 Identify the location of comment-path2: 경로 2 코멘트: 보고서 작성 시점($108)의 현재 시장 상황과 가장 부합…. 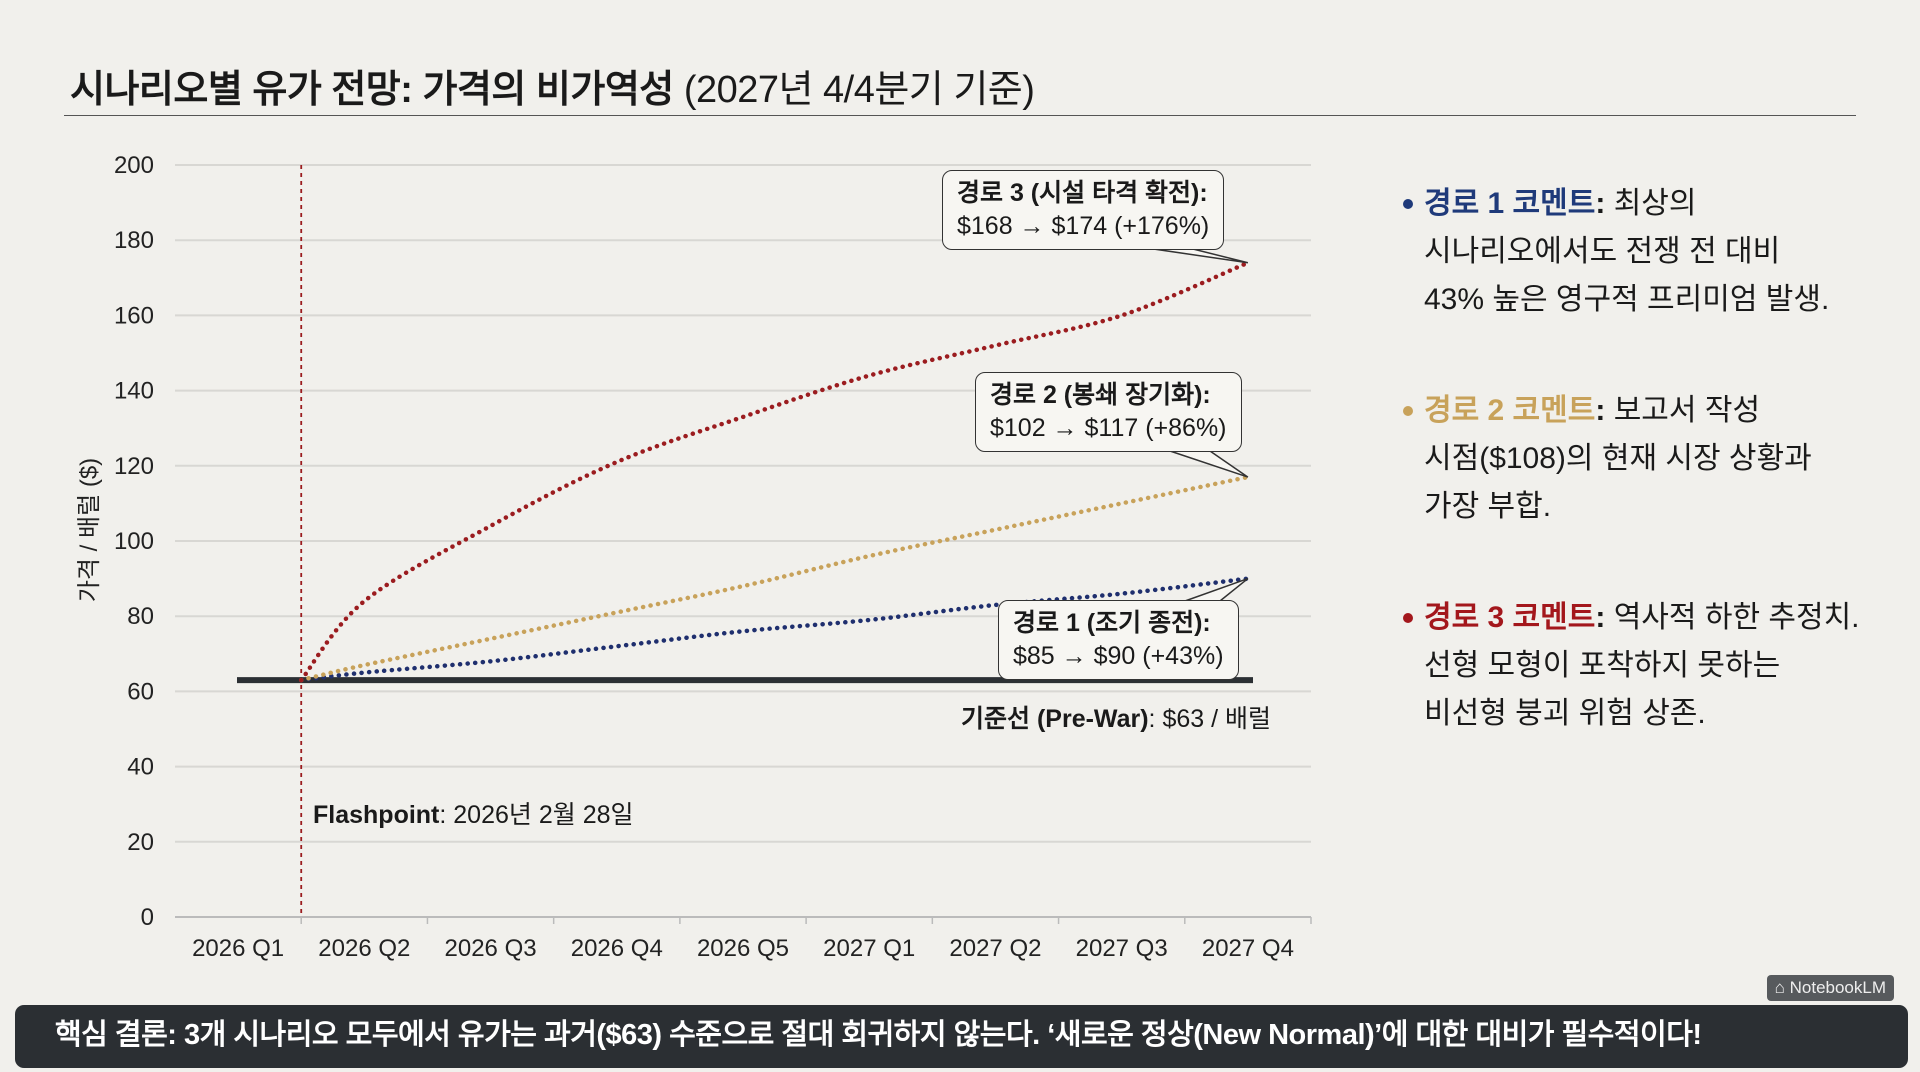
(1658, 459).